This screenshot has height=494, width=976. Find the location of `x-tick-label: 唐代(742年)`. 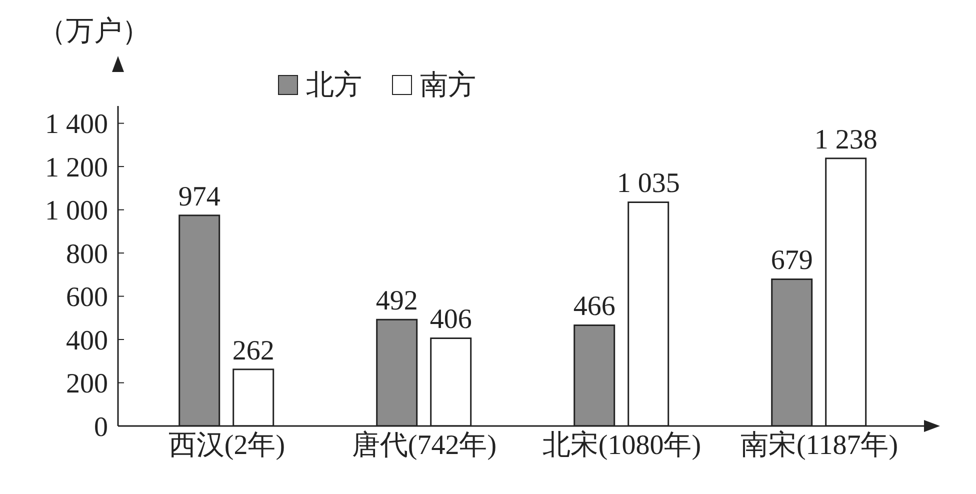

x-tick-label: 唐代(742年) is located at coordinates (424, 445).